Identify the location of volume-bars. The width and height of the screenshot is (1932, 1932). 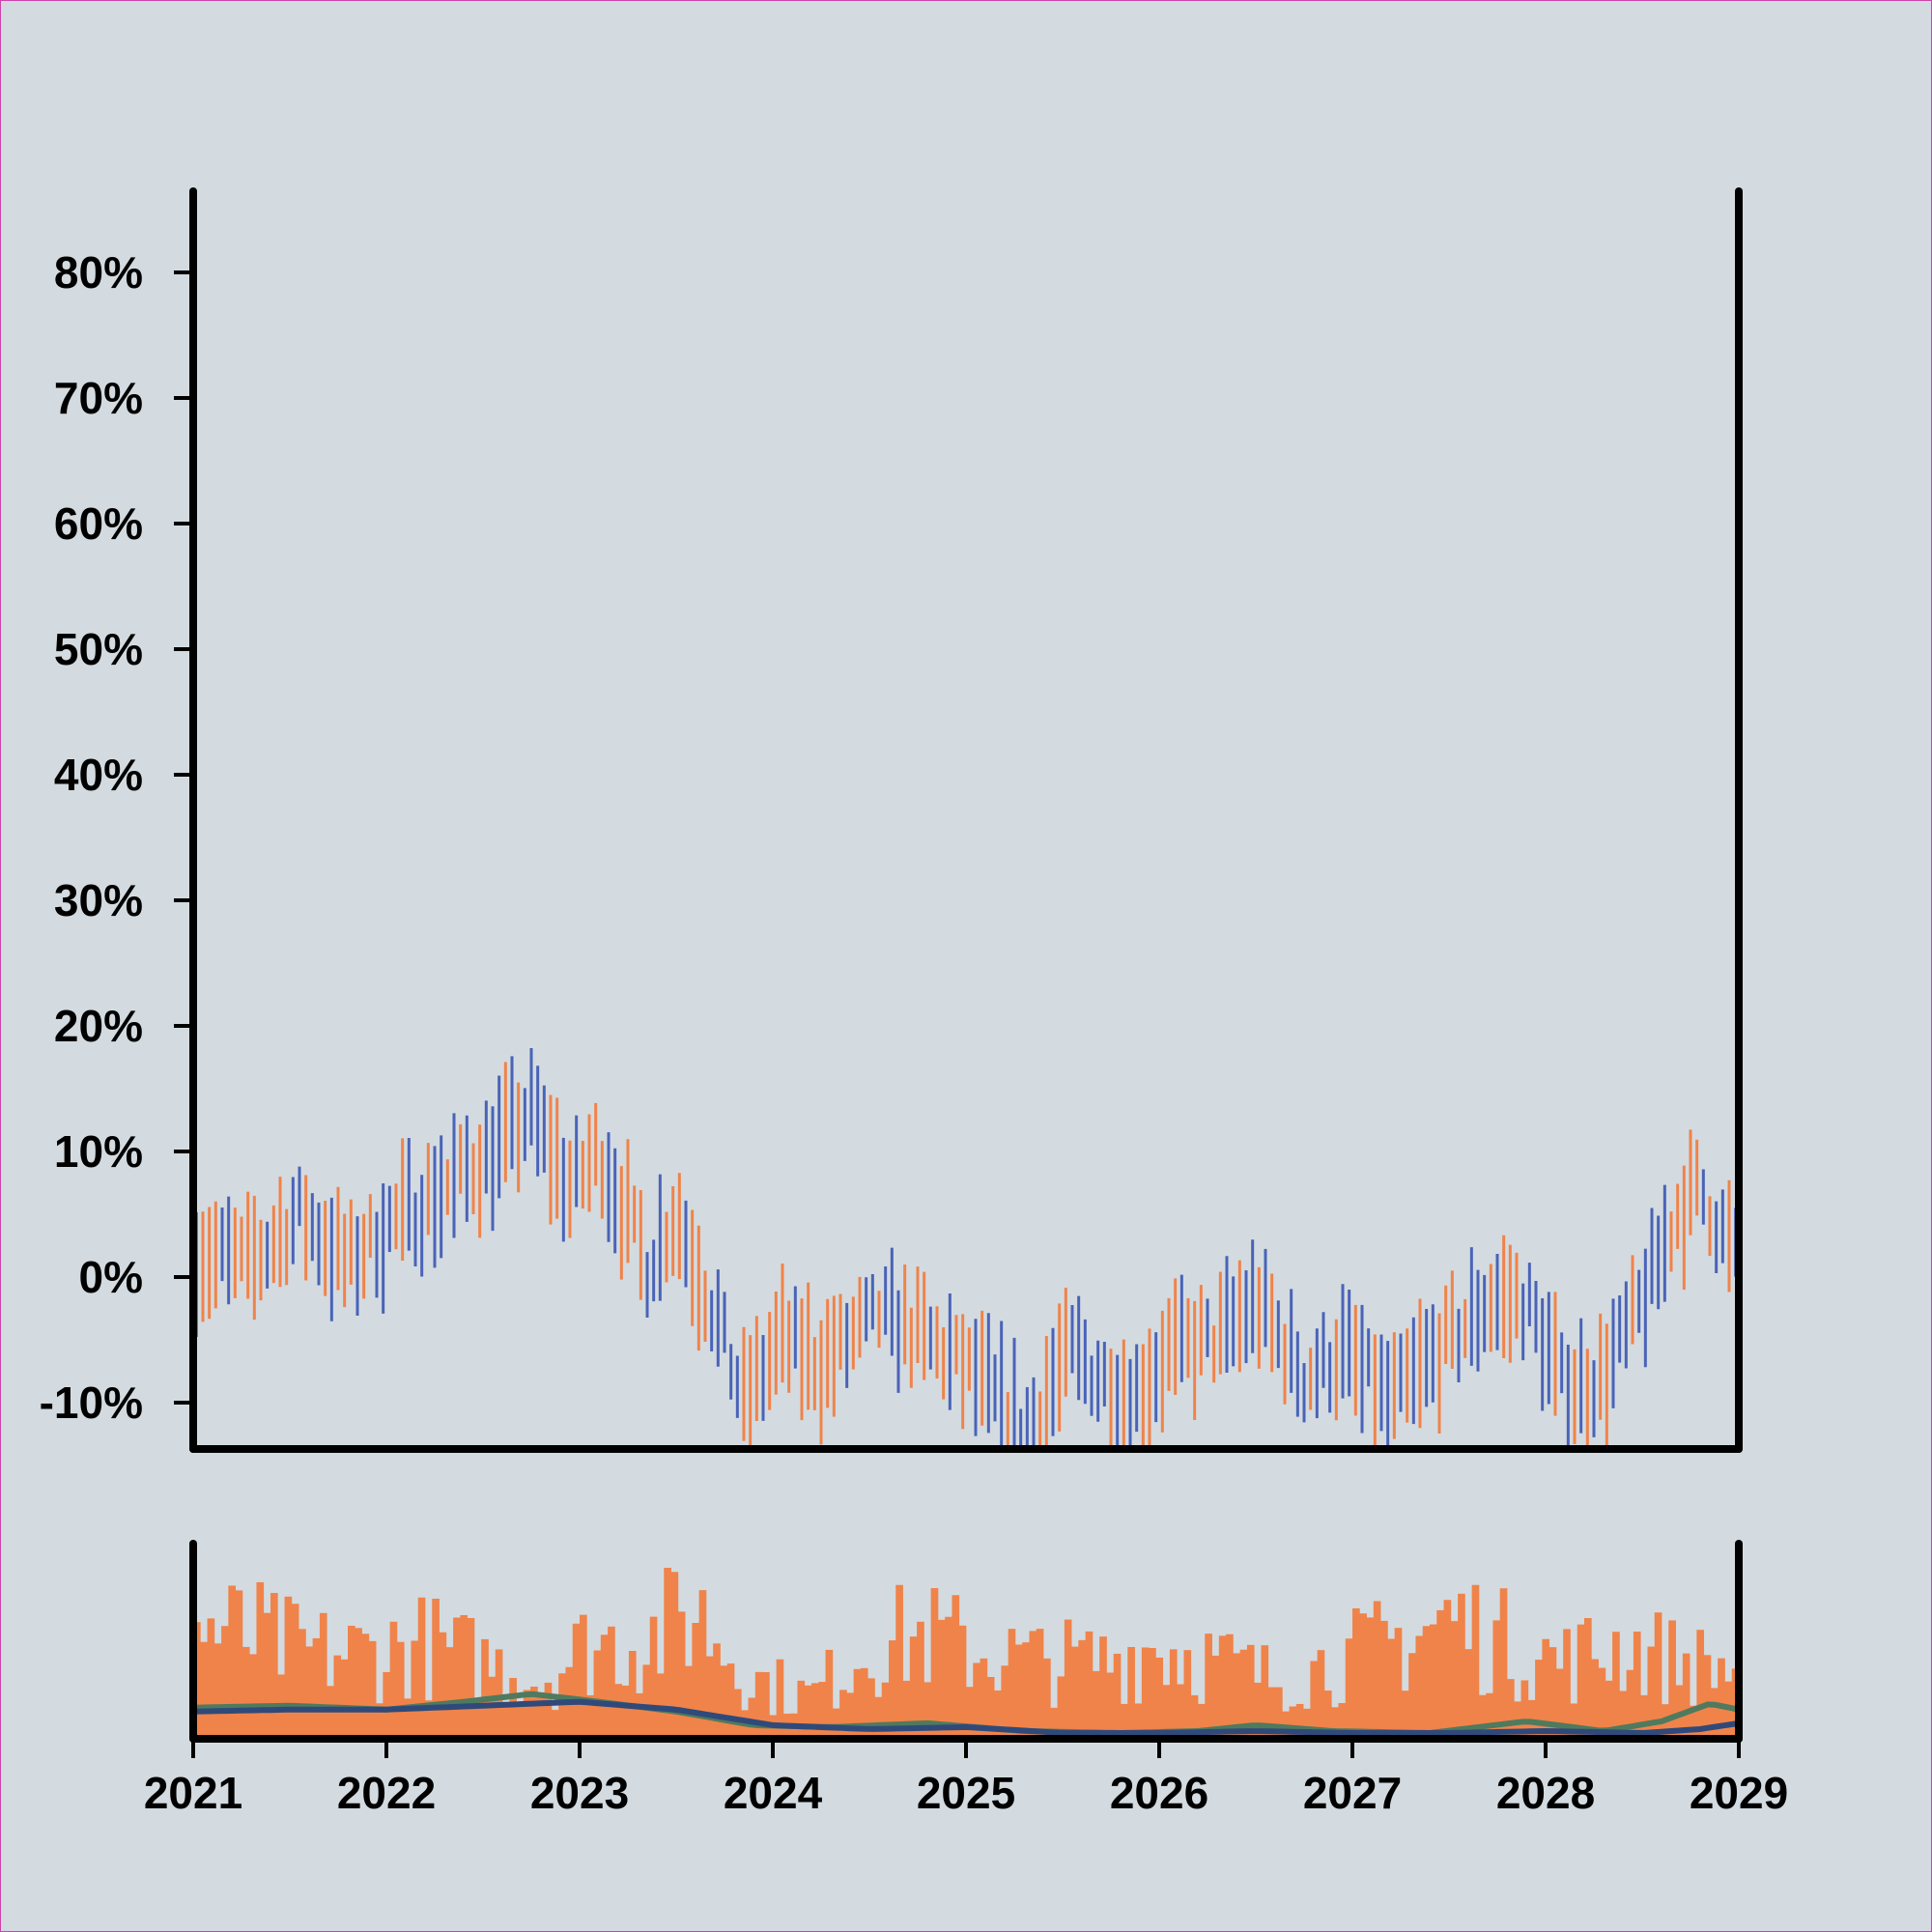
(966, 1653).